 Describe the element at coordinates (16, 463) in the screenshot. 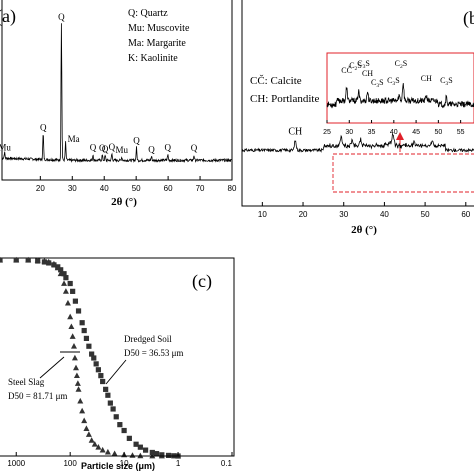

I see `panel-c-tick-label: 1000` at that location.